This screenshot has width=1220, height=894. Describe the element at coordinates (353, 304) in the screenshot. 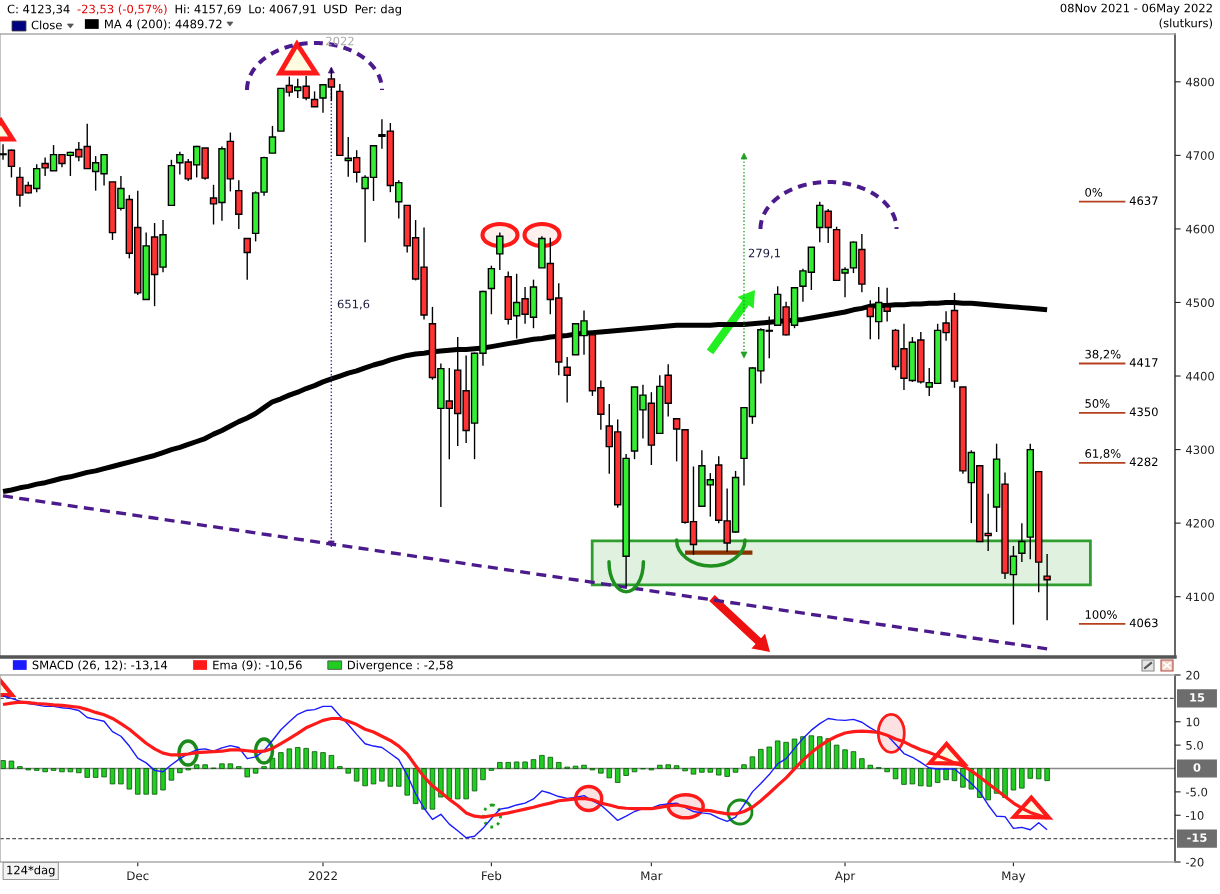

I see `annotation: 651,6` at that location.